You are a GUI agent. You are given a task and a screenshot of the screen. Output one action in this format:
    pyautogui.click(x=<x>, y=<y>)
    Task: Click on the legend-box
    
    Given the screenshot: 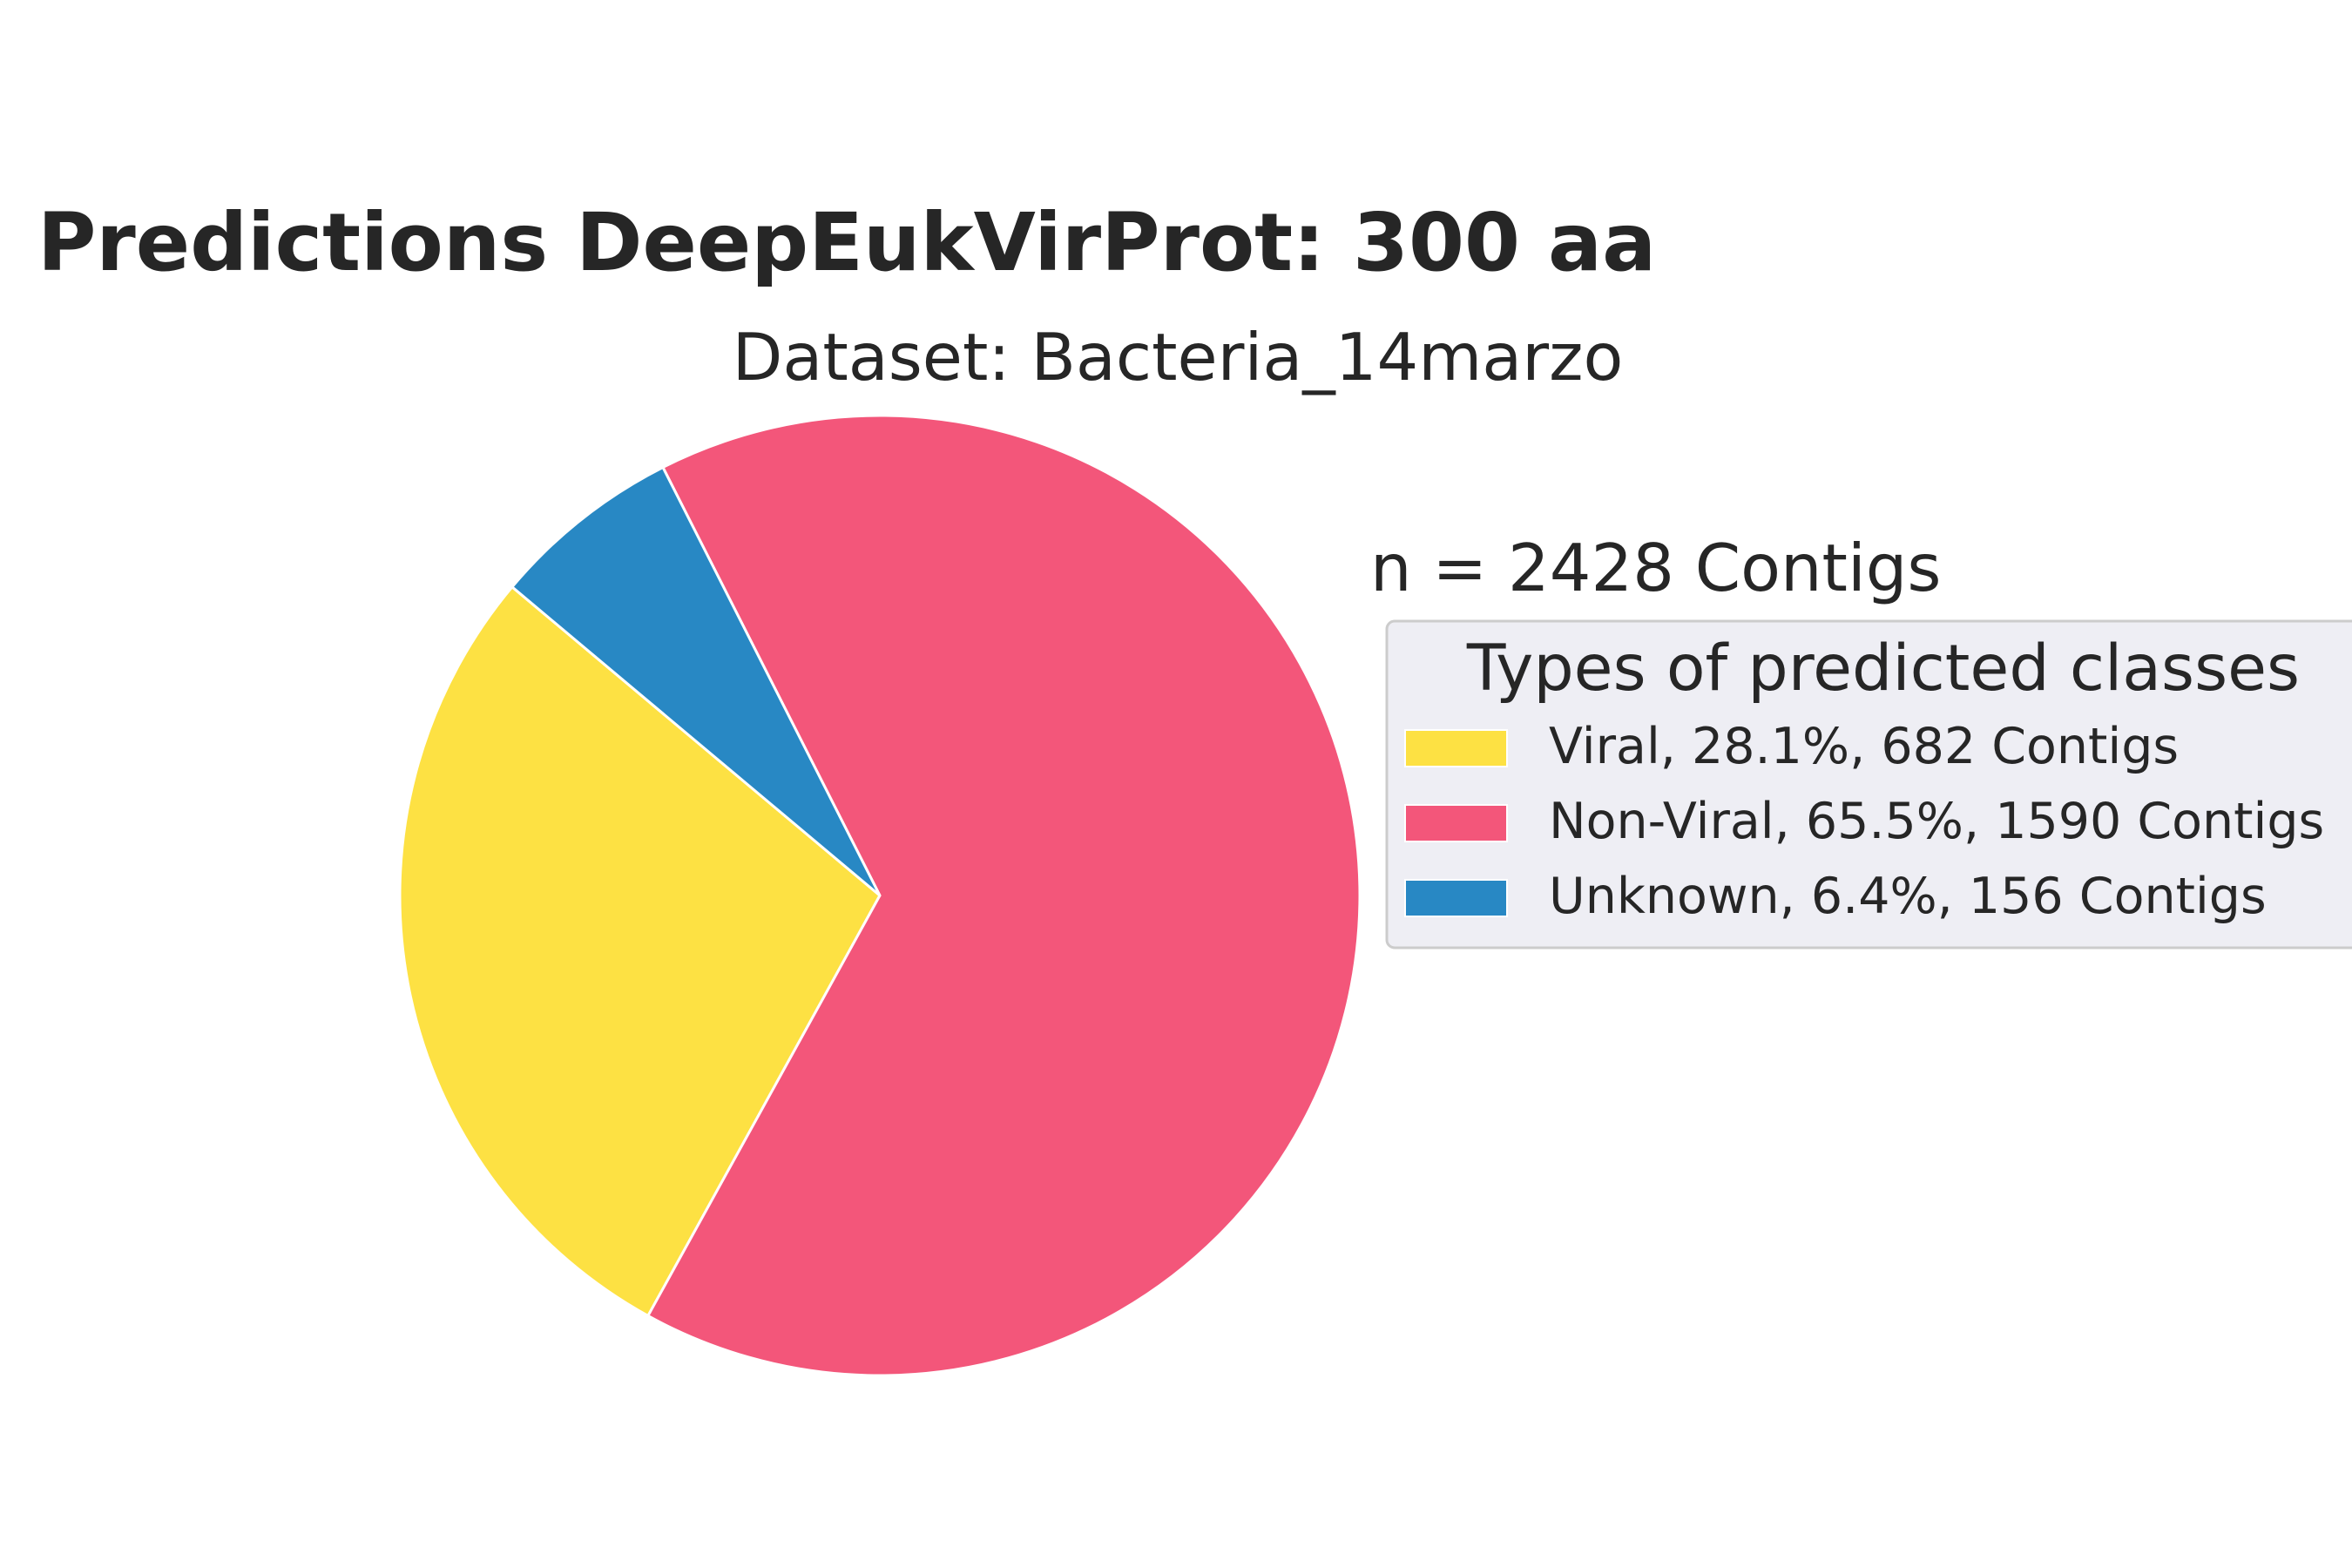 What is the action you would take?
    pyautogui.click(x=1868, y=785)
    